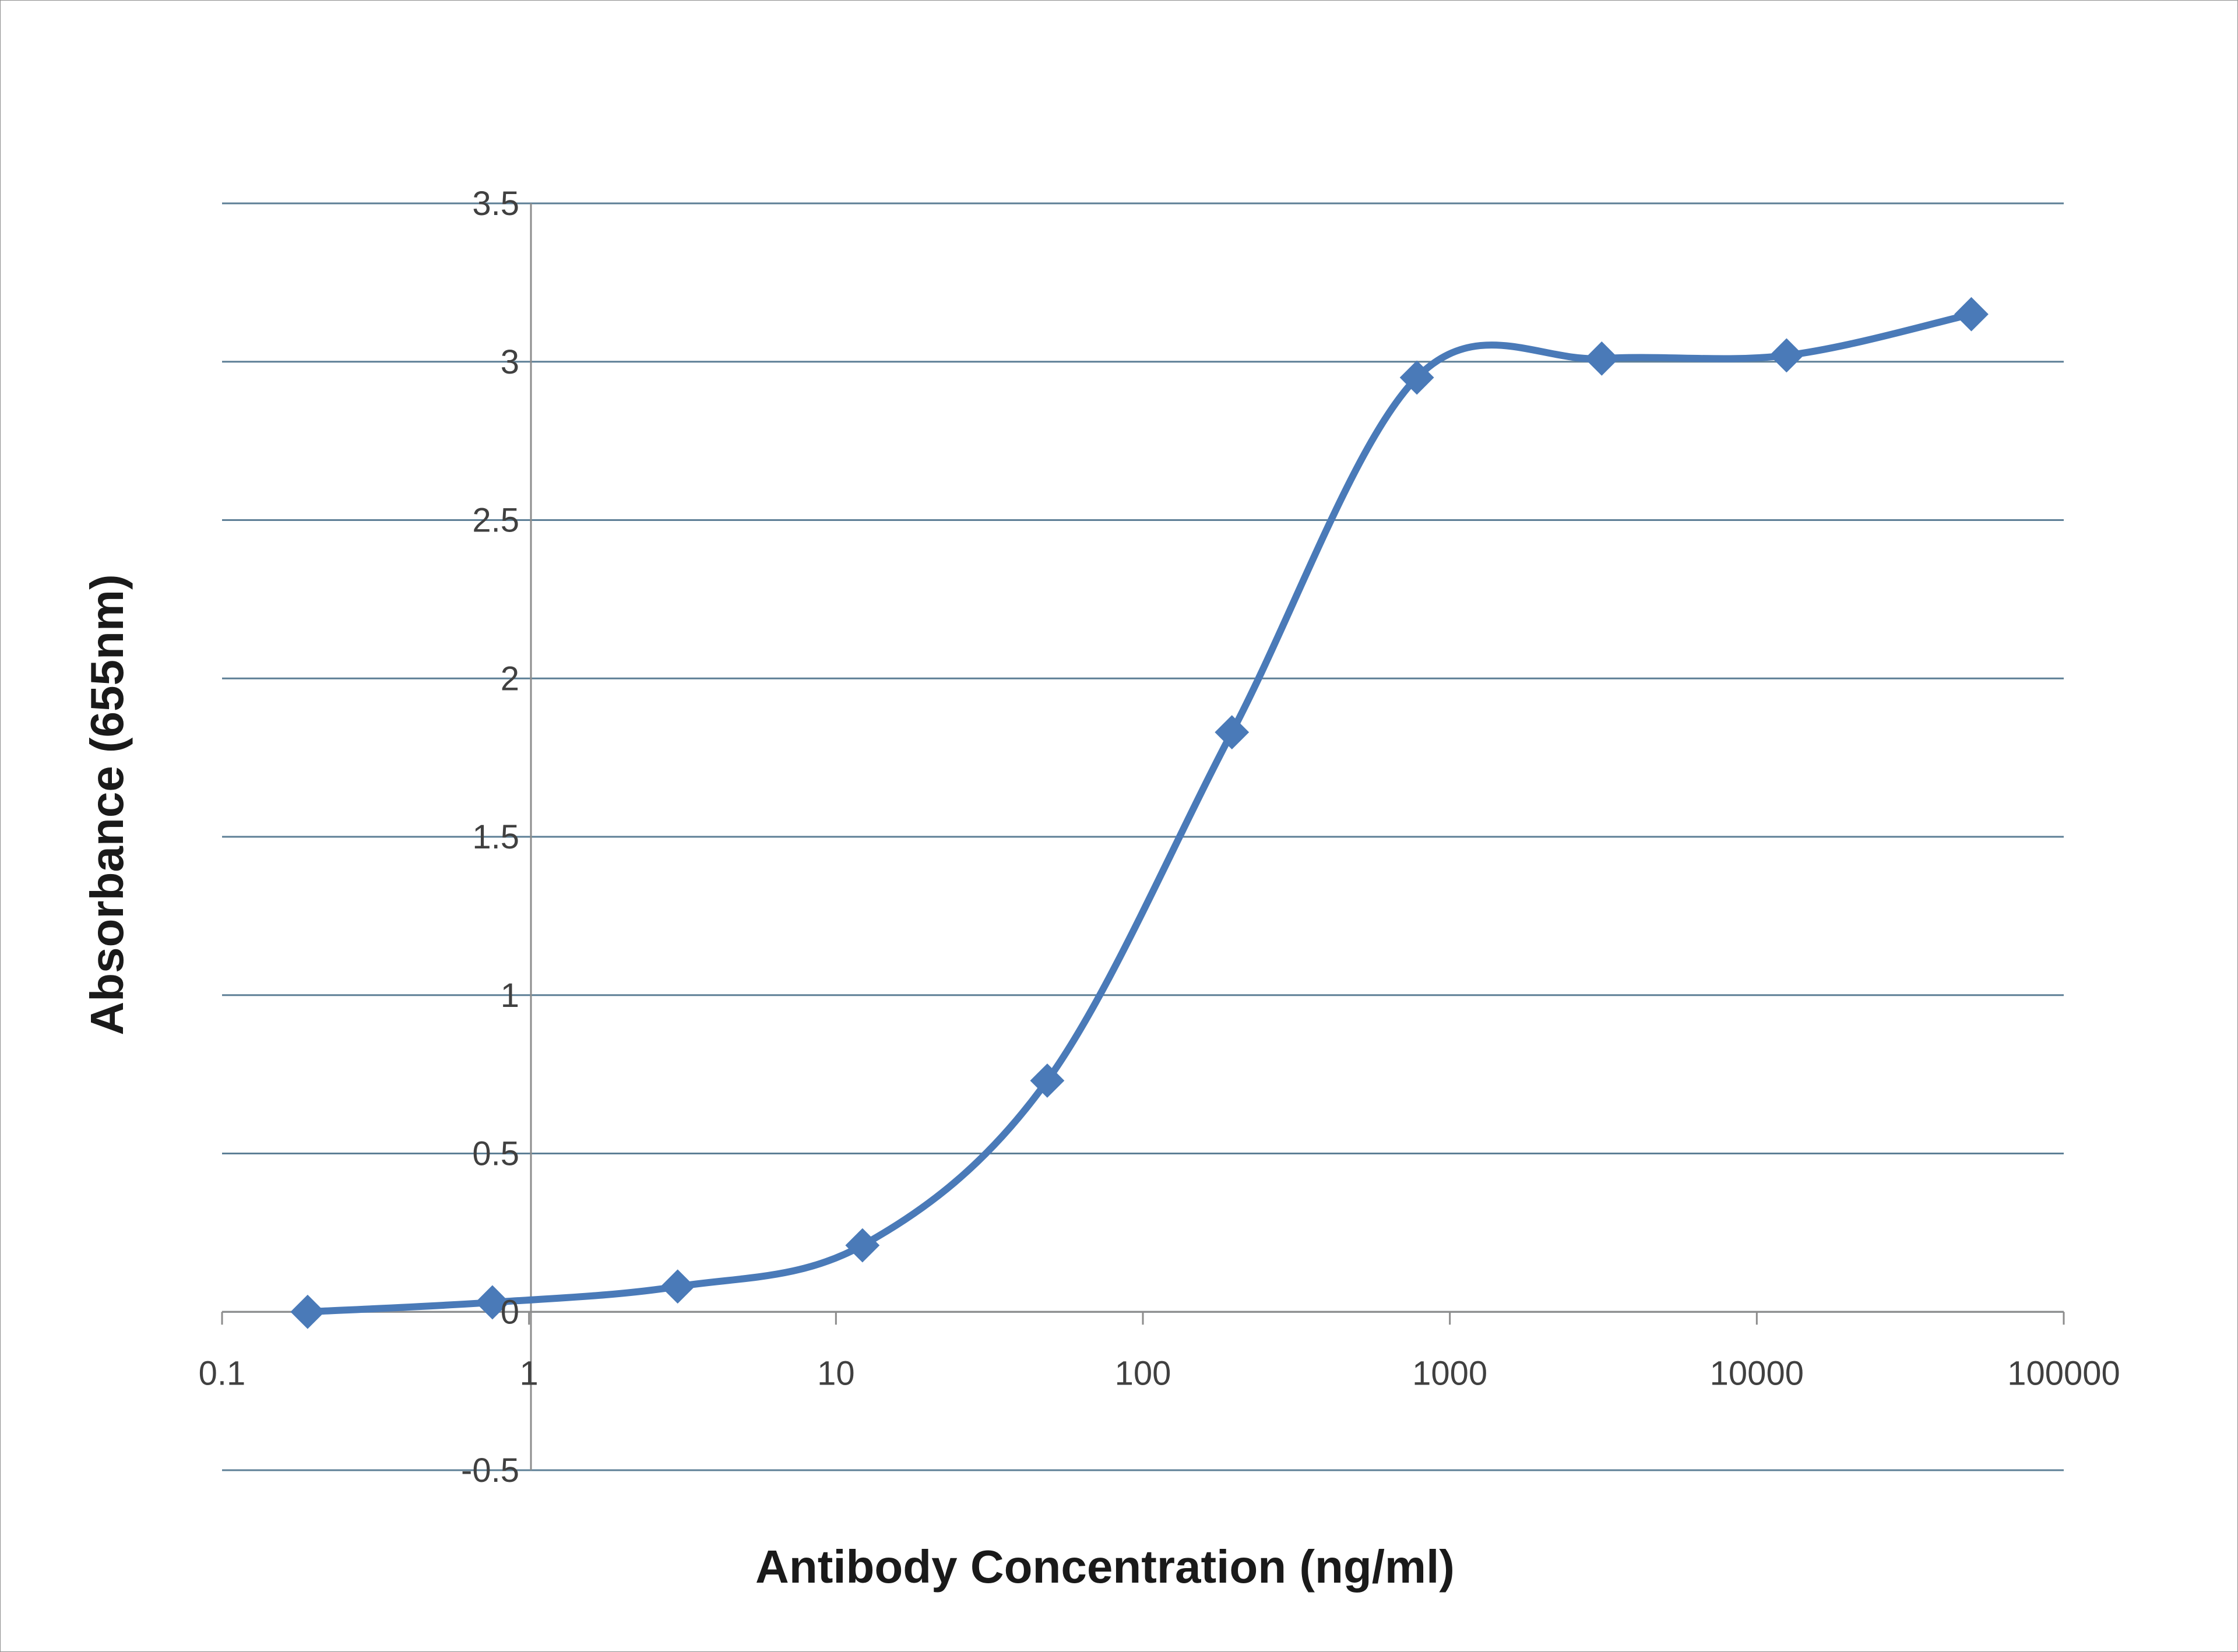 The height and width of the screenshot is (1652, 2238). What do you see at coordinates (510, 1312) in the screenshot?
I see `y-tick-label: 0` at bounding box center [510, 1312].